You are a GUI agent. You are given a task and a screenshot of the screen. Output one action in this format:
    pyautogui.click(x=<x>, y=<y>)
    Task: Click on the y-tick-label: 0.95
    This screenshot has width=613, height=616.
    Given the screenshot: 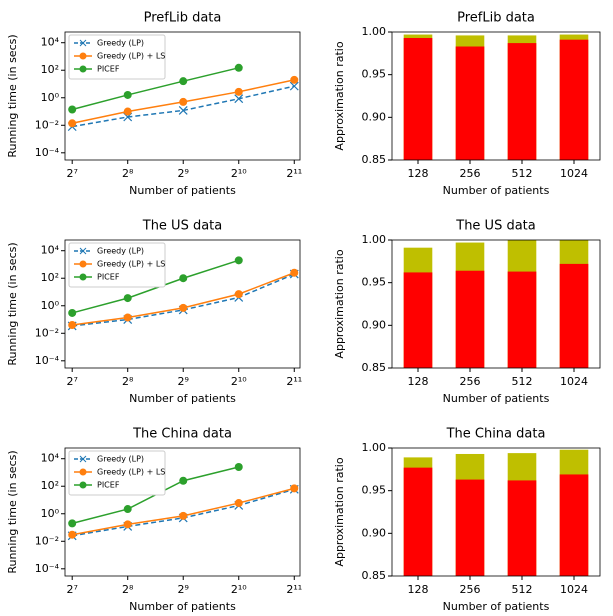 What is the action you would take?
    pyautogui.click(x=374, y=282)
    